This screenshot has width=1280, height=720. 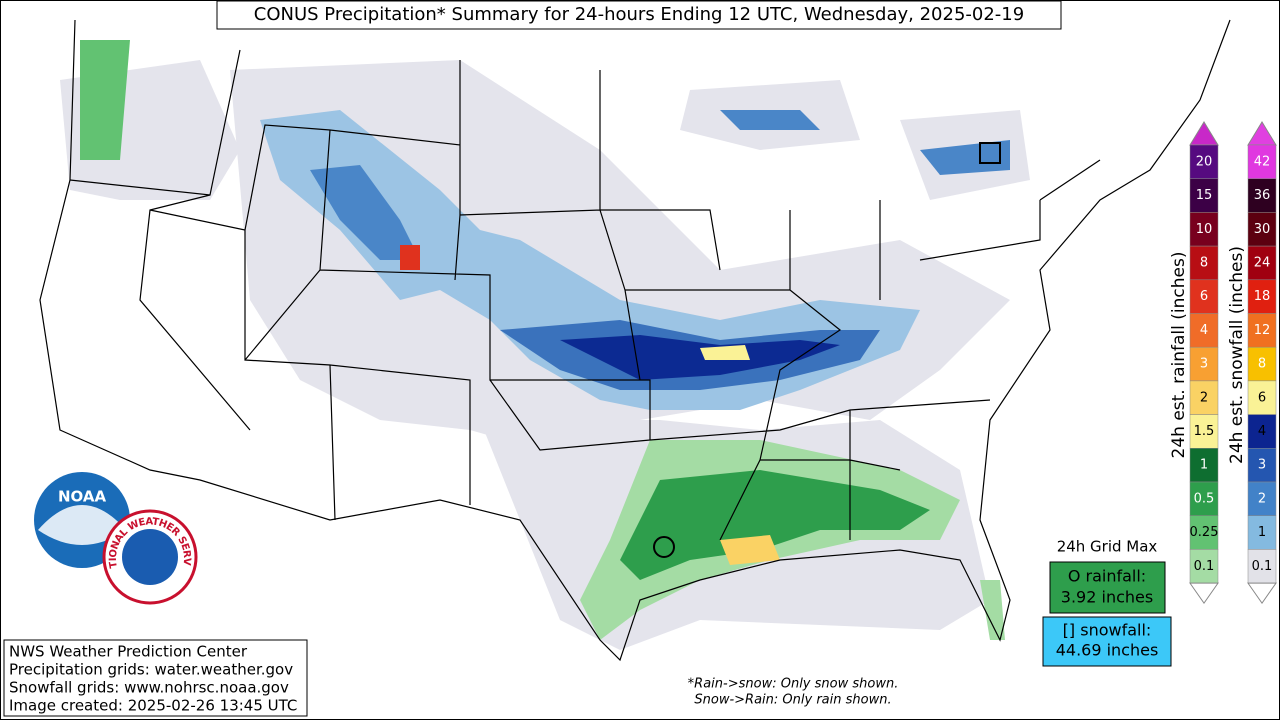 I want to click on note-line: Snow->Rain: Only rain shown., so click(x=792, y=700).